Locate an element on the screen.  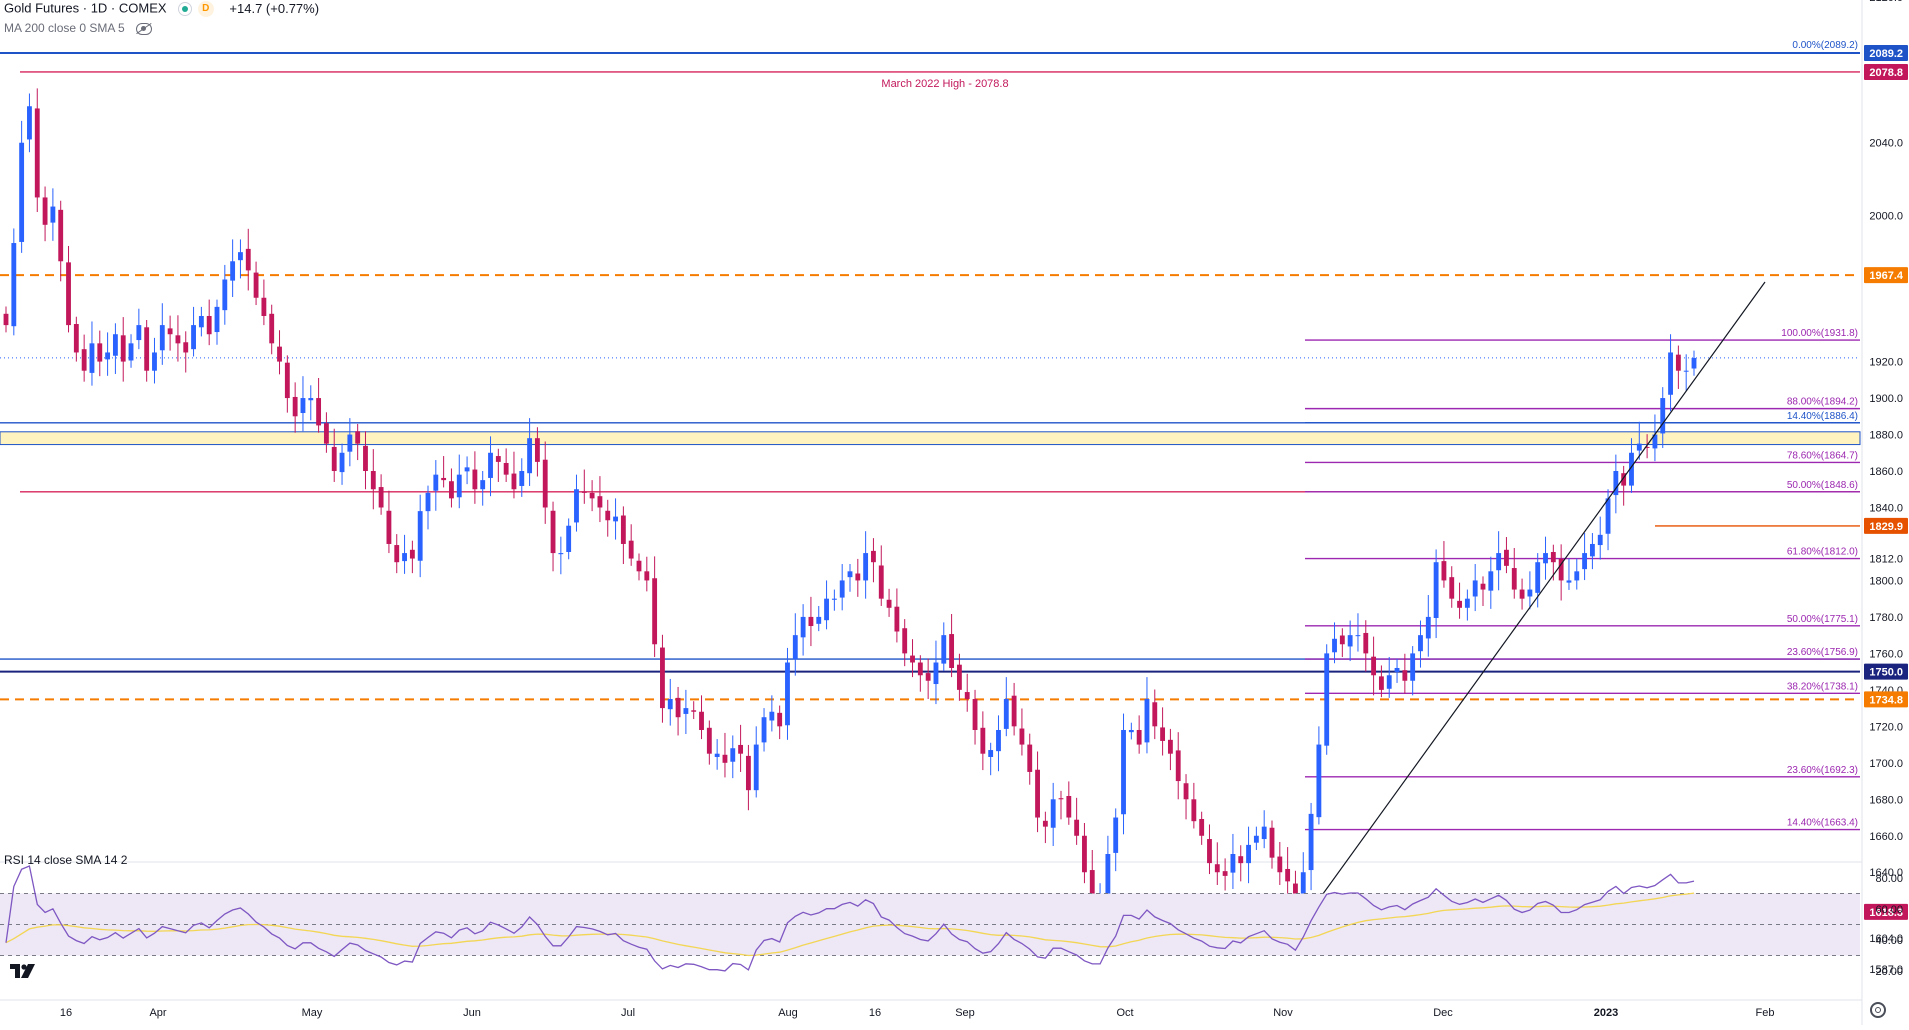
symbol-title: Gold Futures · 1D · COMEX is located at coordinates (85, 8).